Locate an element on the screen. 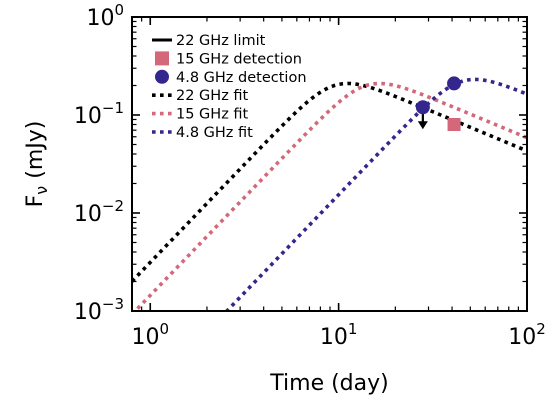 The image size is (555, 401). legend-15-ghz-fit-label: 15 GHz fit is located at coordinates (212, 115).